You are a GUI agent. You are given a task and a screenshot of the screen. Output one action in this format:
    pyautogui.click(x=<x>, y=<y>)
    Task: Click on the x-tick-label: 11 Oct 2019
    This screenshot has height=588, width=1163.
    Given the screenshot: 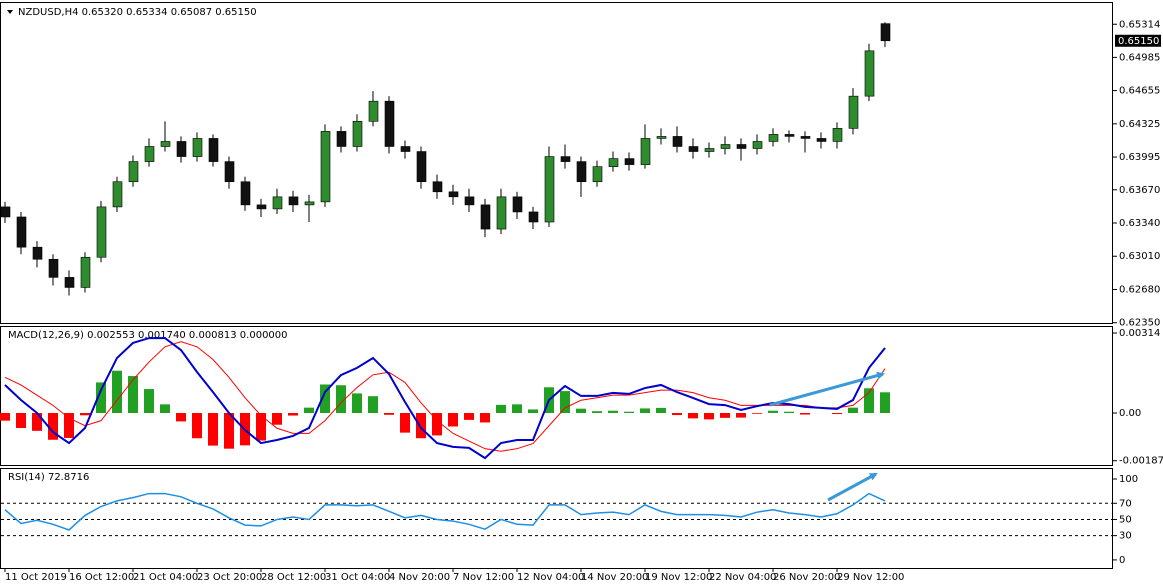 What is the action you would take?
    pyautogui.click(x=36, y=577)
    